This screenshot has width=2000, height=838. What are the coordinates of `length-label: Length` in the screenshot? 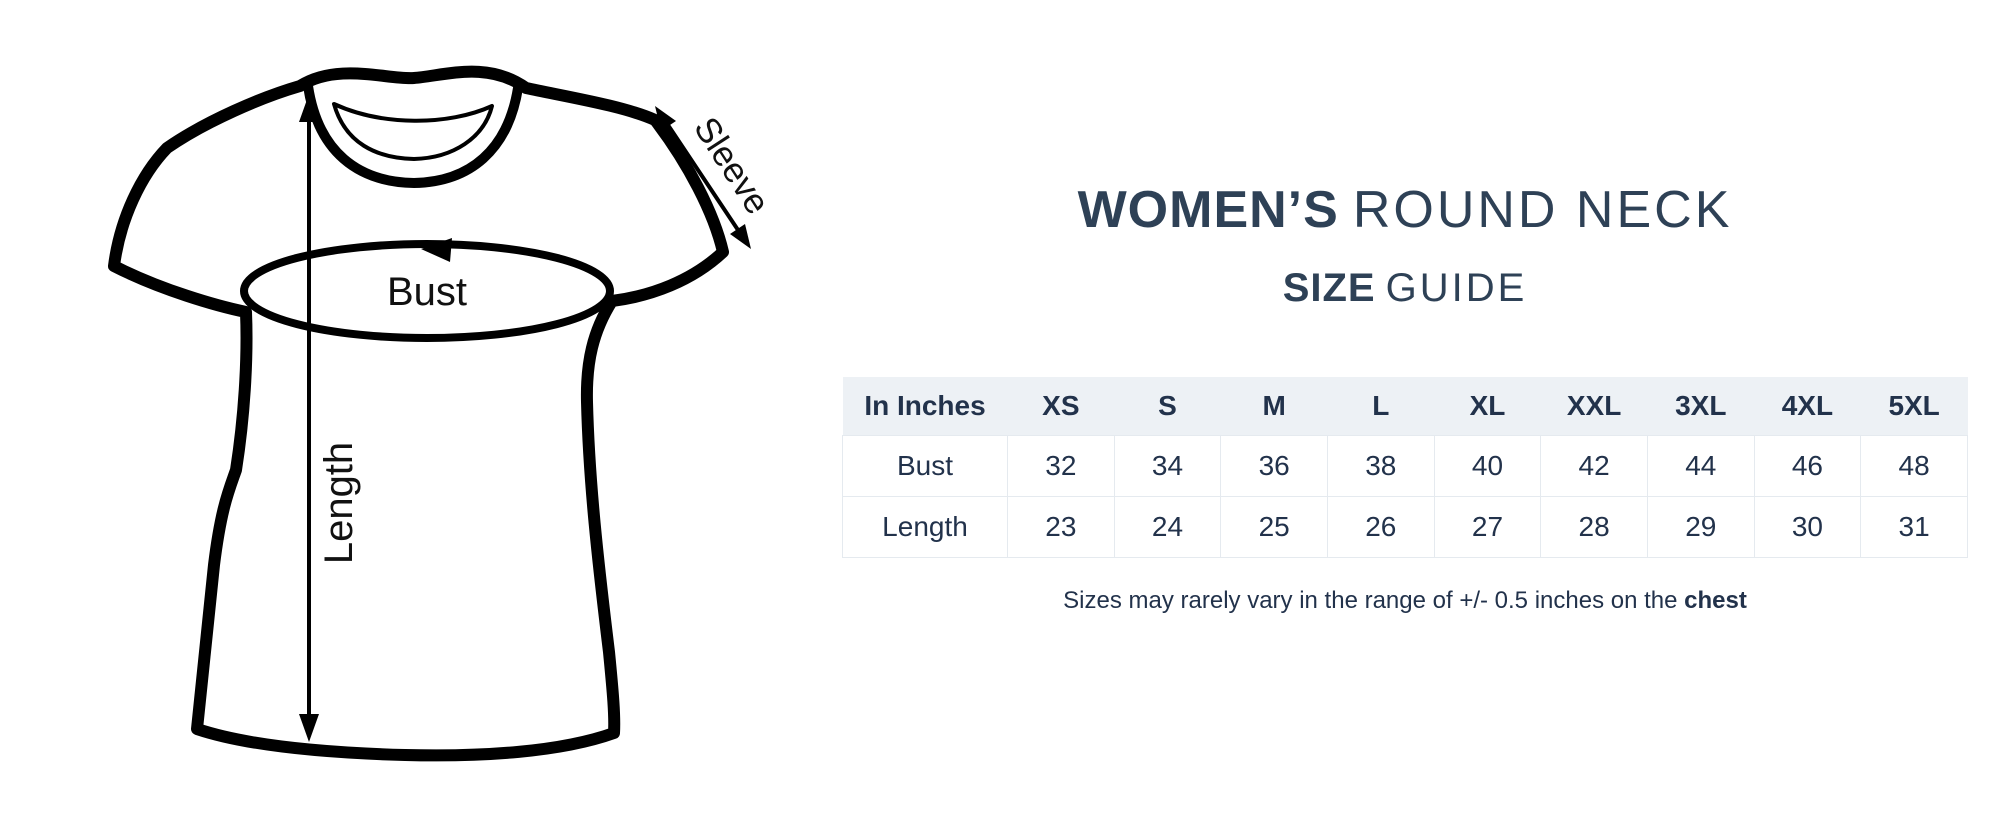 It's located at (339, 503).